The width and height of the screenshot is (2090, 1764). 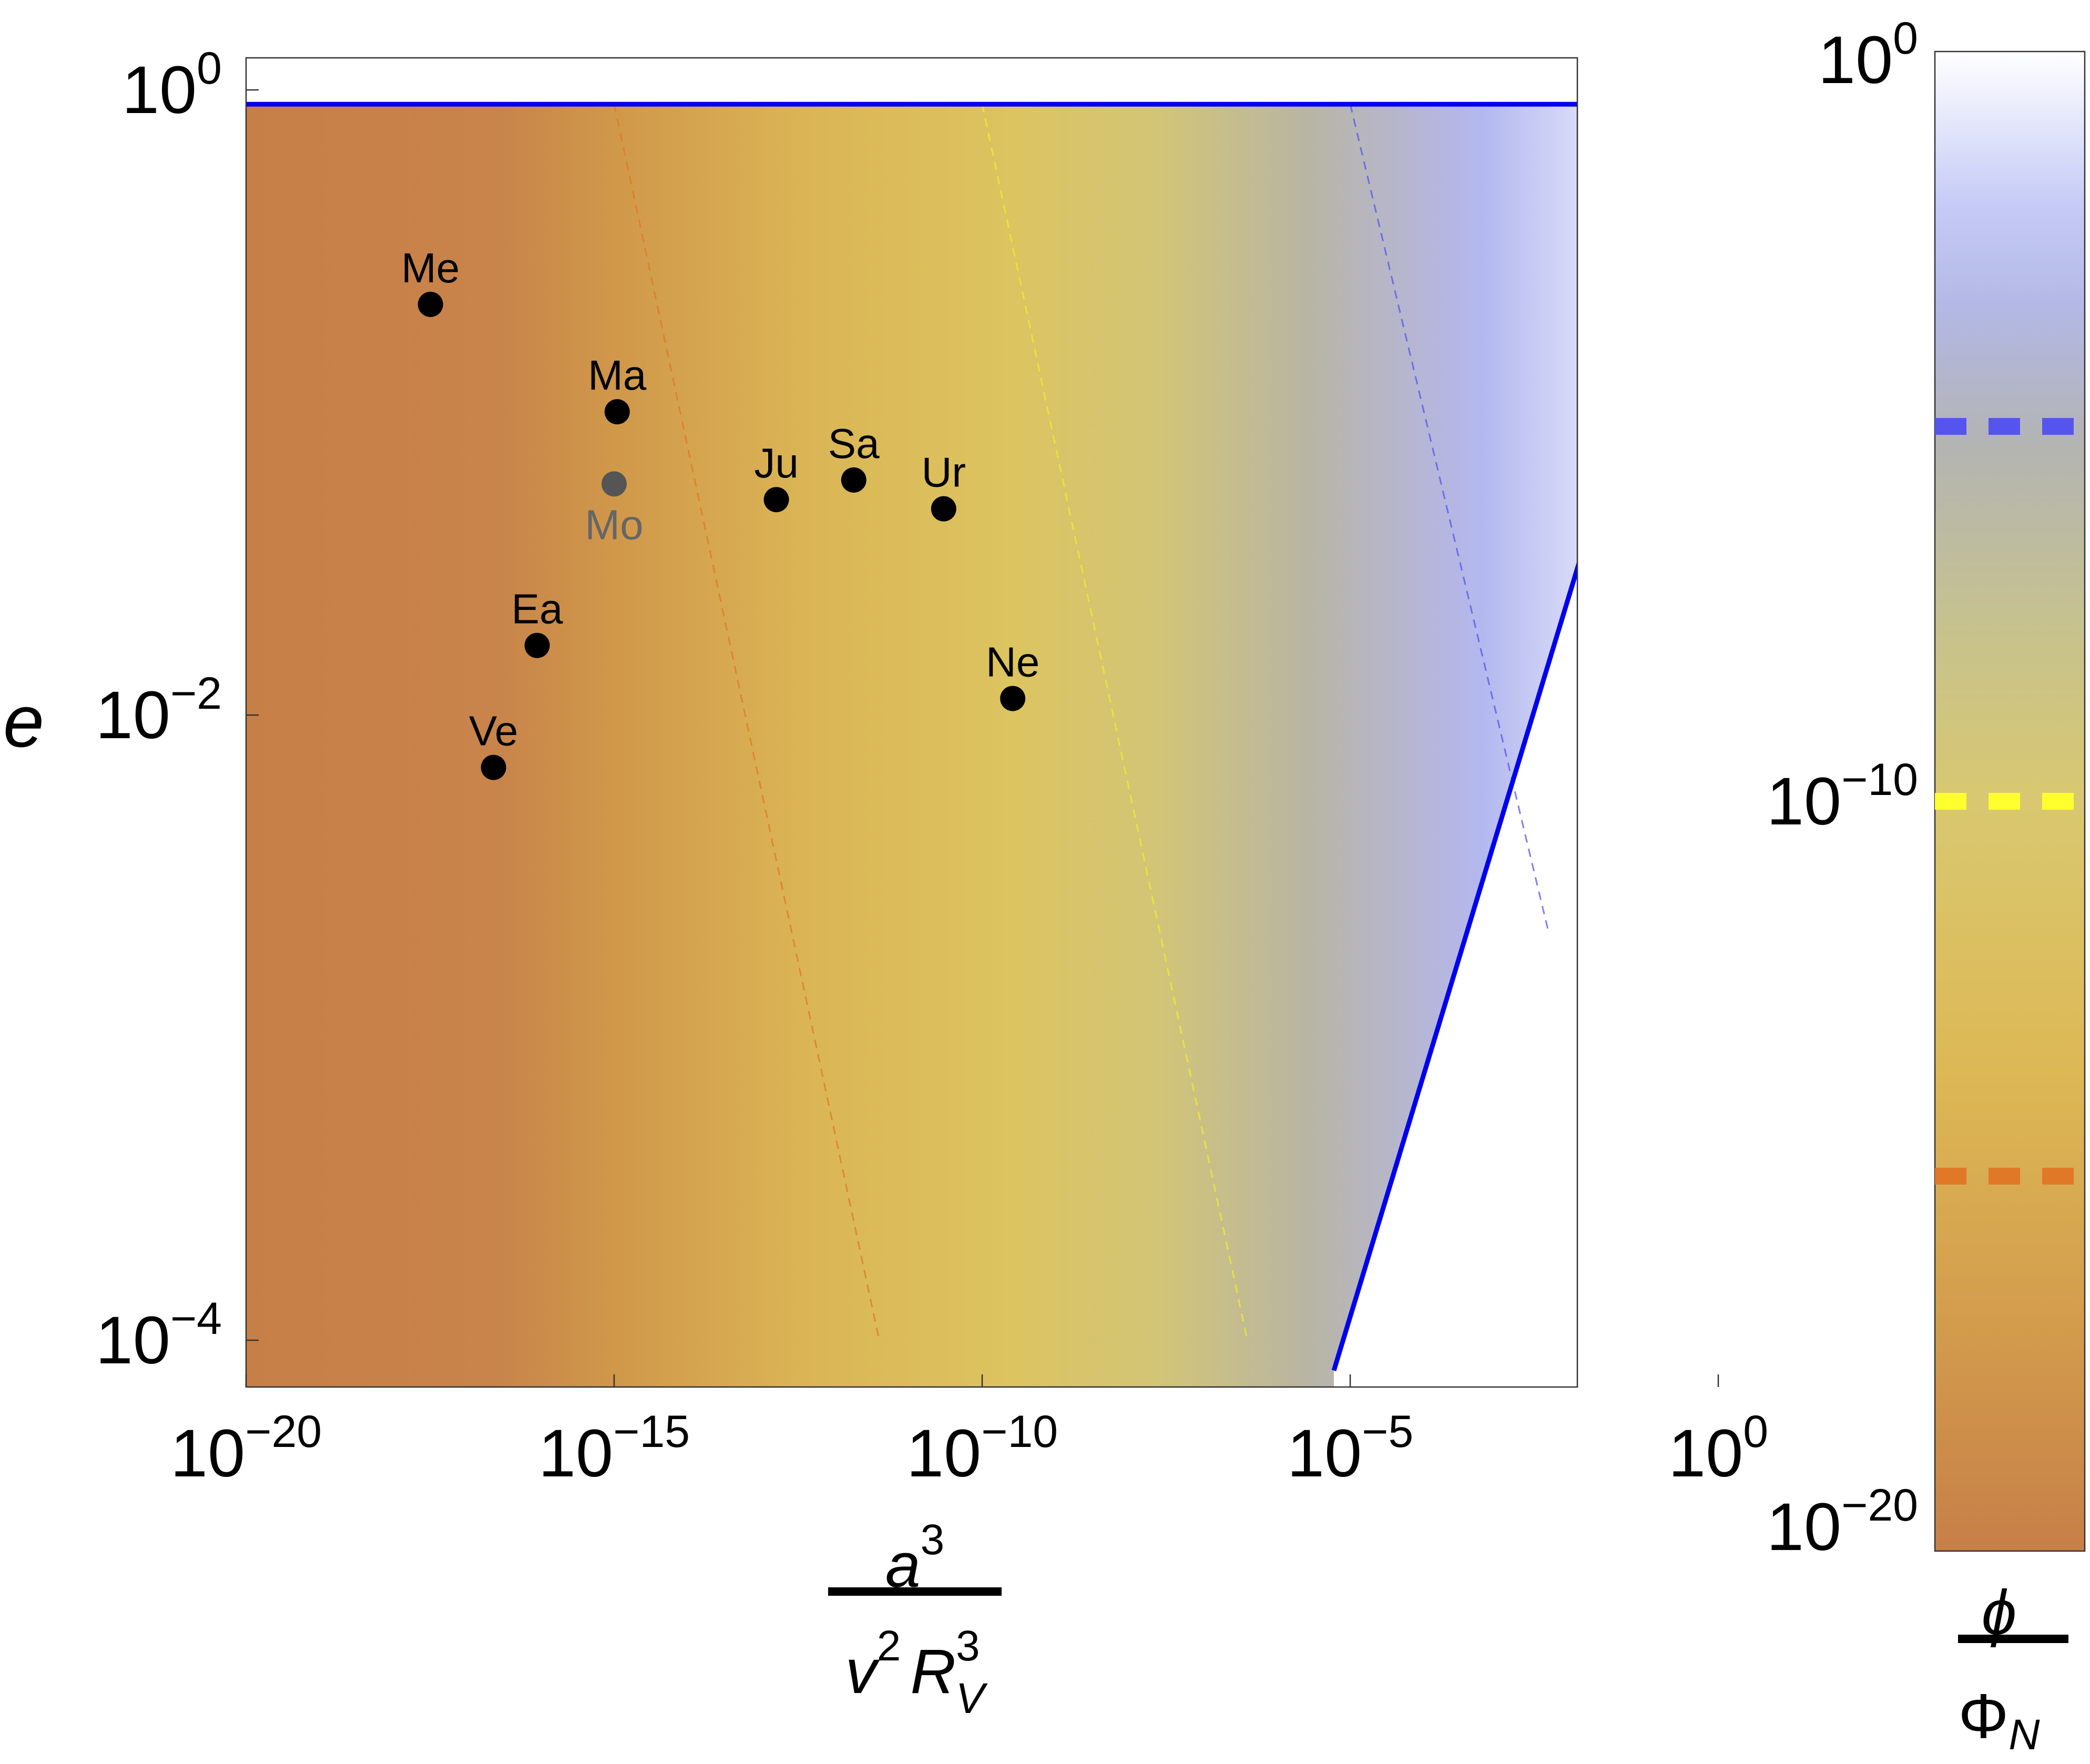 I want to click on data-point-ur, so click(x=944, y=509).